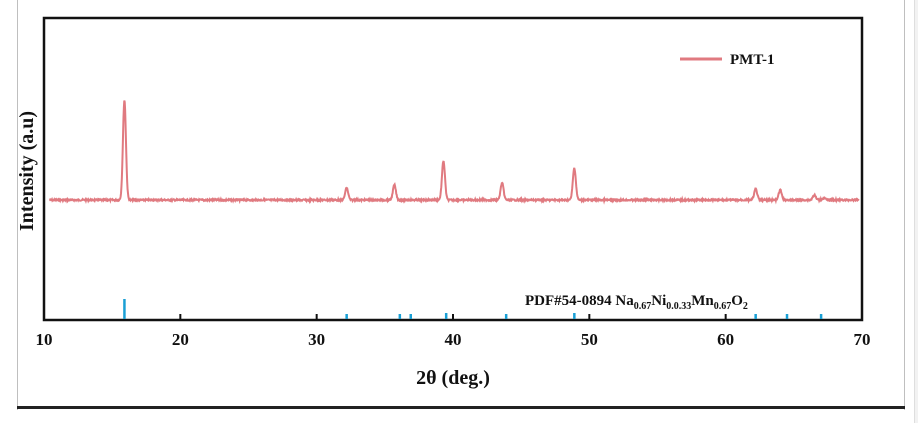 Image resolution: width=918 pixels, height=423 pixels. I want to click on reference-label-part-4: Mn, so click(702, 301).